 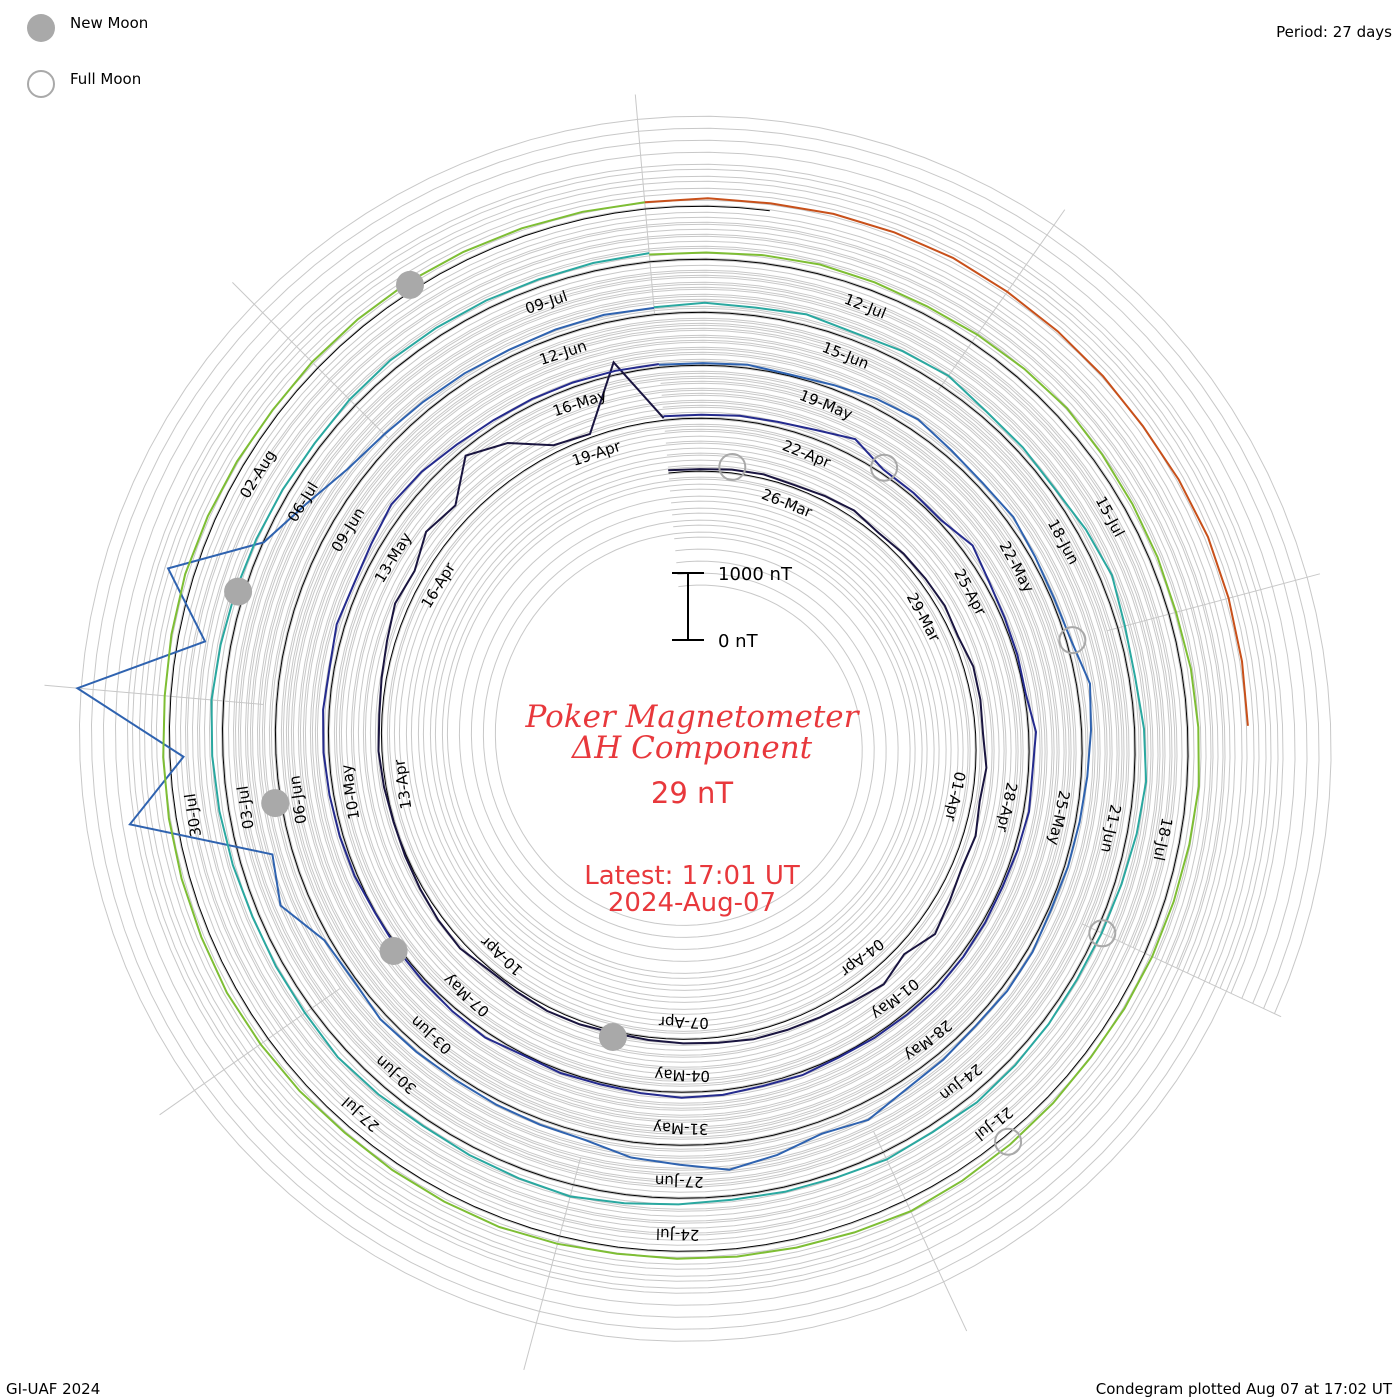 What do you see at coordinates (755, 574) in the screenshot?
I see `scale-top-label: 1000 nT` at bounding box center [755, 574].